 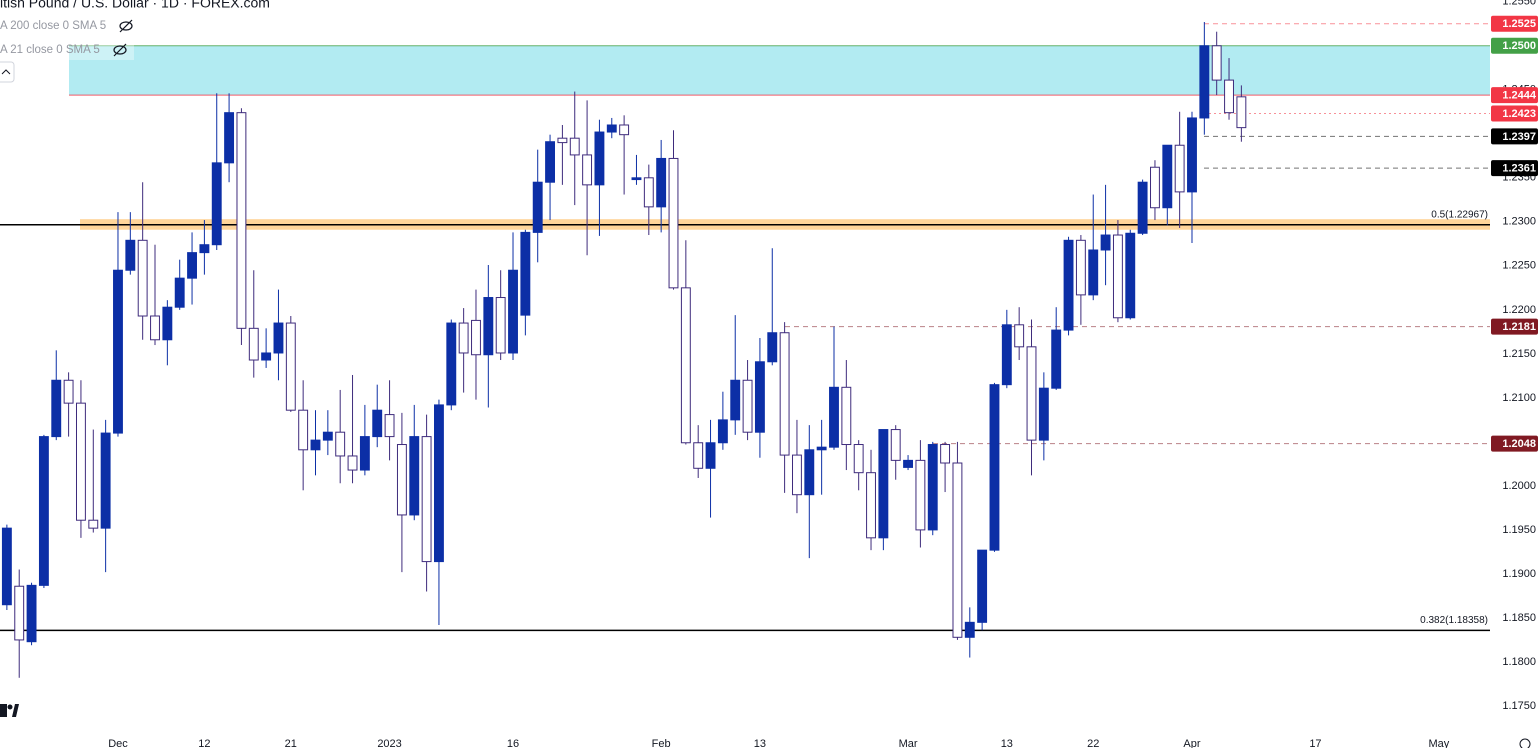 What do you see at coordinates (1191, 743) in the screenshot?
I see `x-tick-label: Apr` at bounding box center [1191, 743].